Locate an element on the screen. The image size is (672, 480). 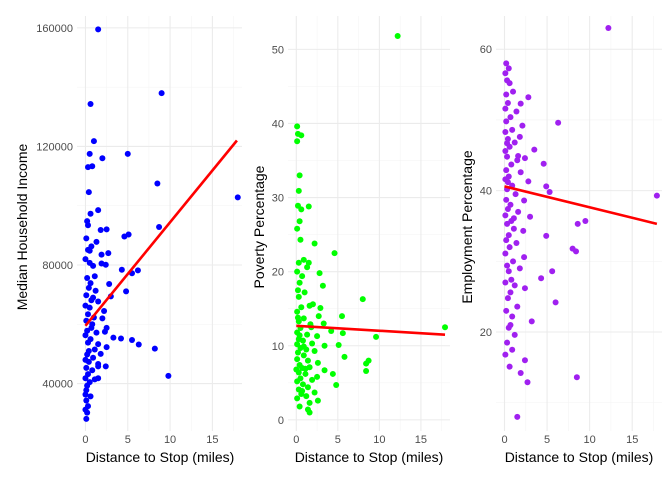
y-tick-label: 0 is located at coordinates (281, 421).